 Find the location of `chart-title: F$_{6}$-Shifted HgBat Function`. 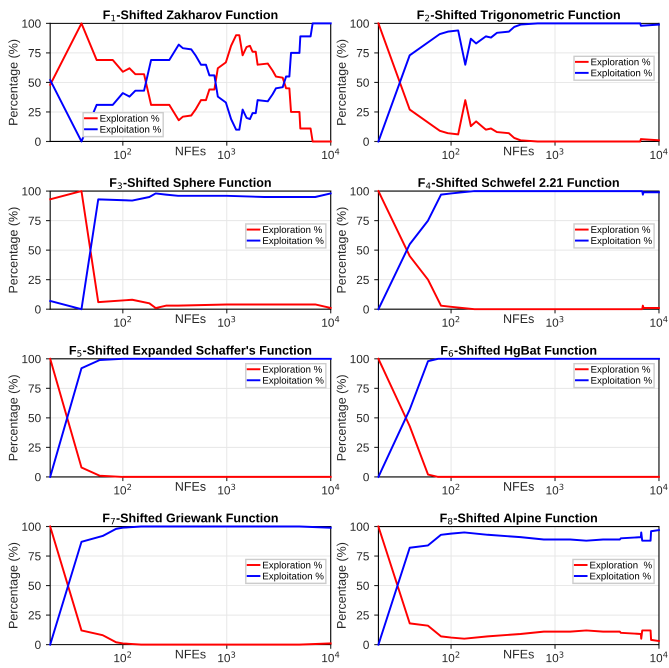

chart-title: F$_{6}$-Shifted HgBat Function is located at coordinates (518, 352).